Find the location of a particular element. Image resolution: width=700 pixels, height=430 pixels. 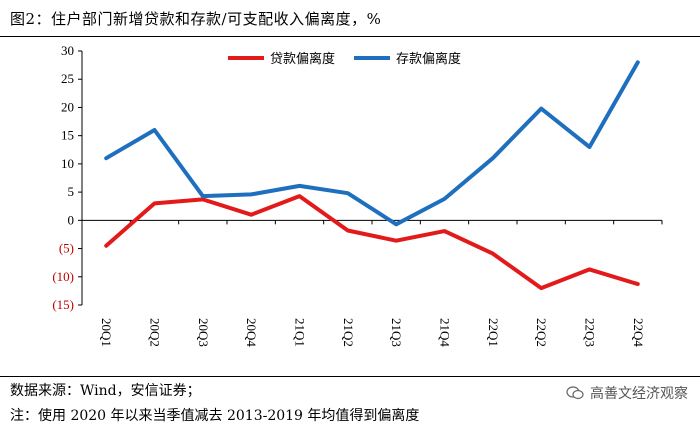

x-tick-label: 20Q1 is located at coordinates (106, 332).